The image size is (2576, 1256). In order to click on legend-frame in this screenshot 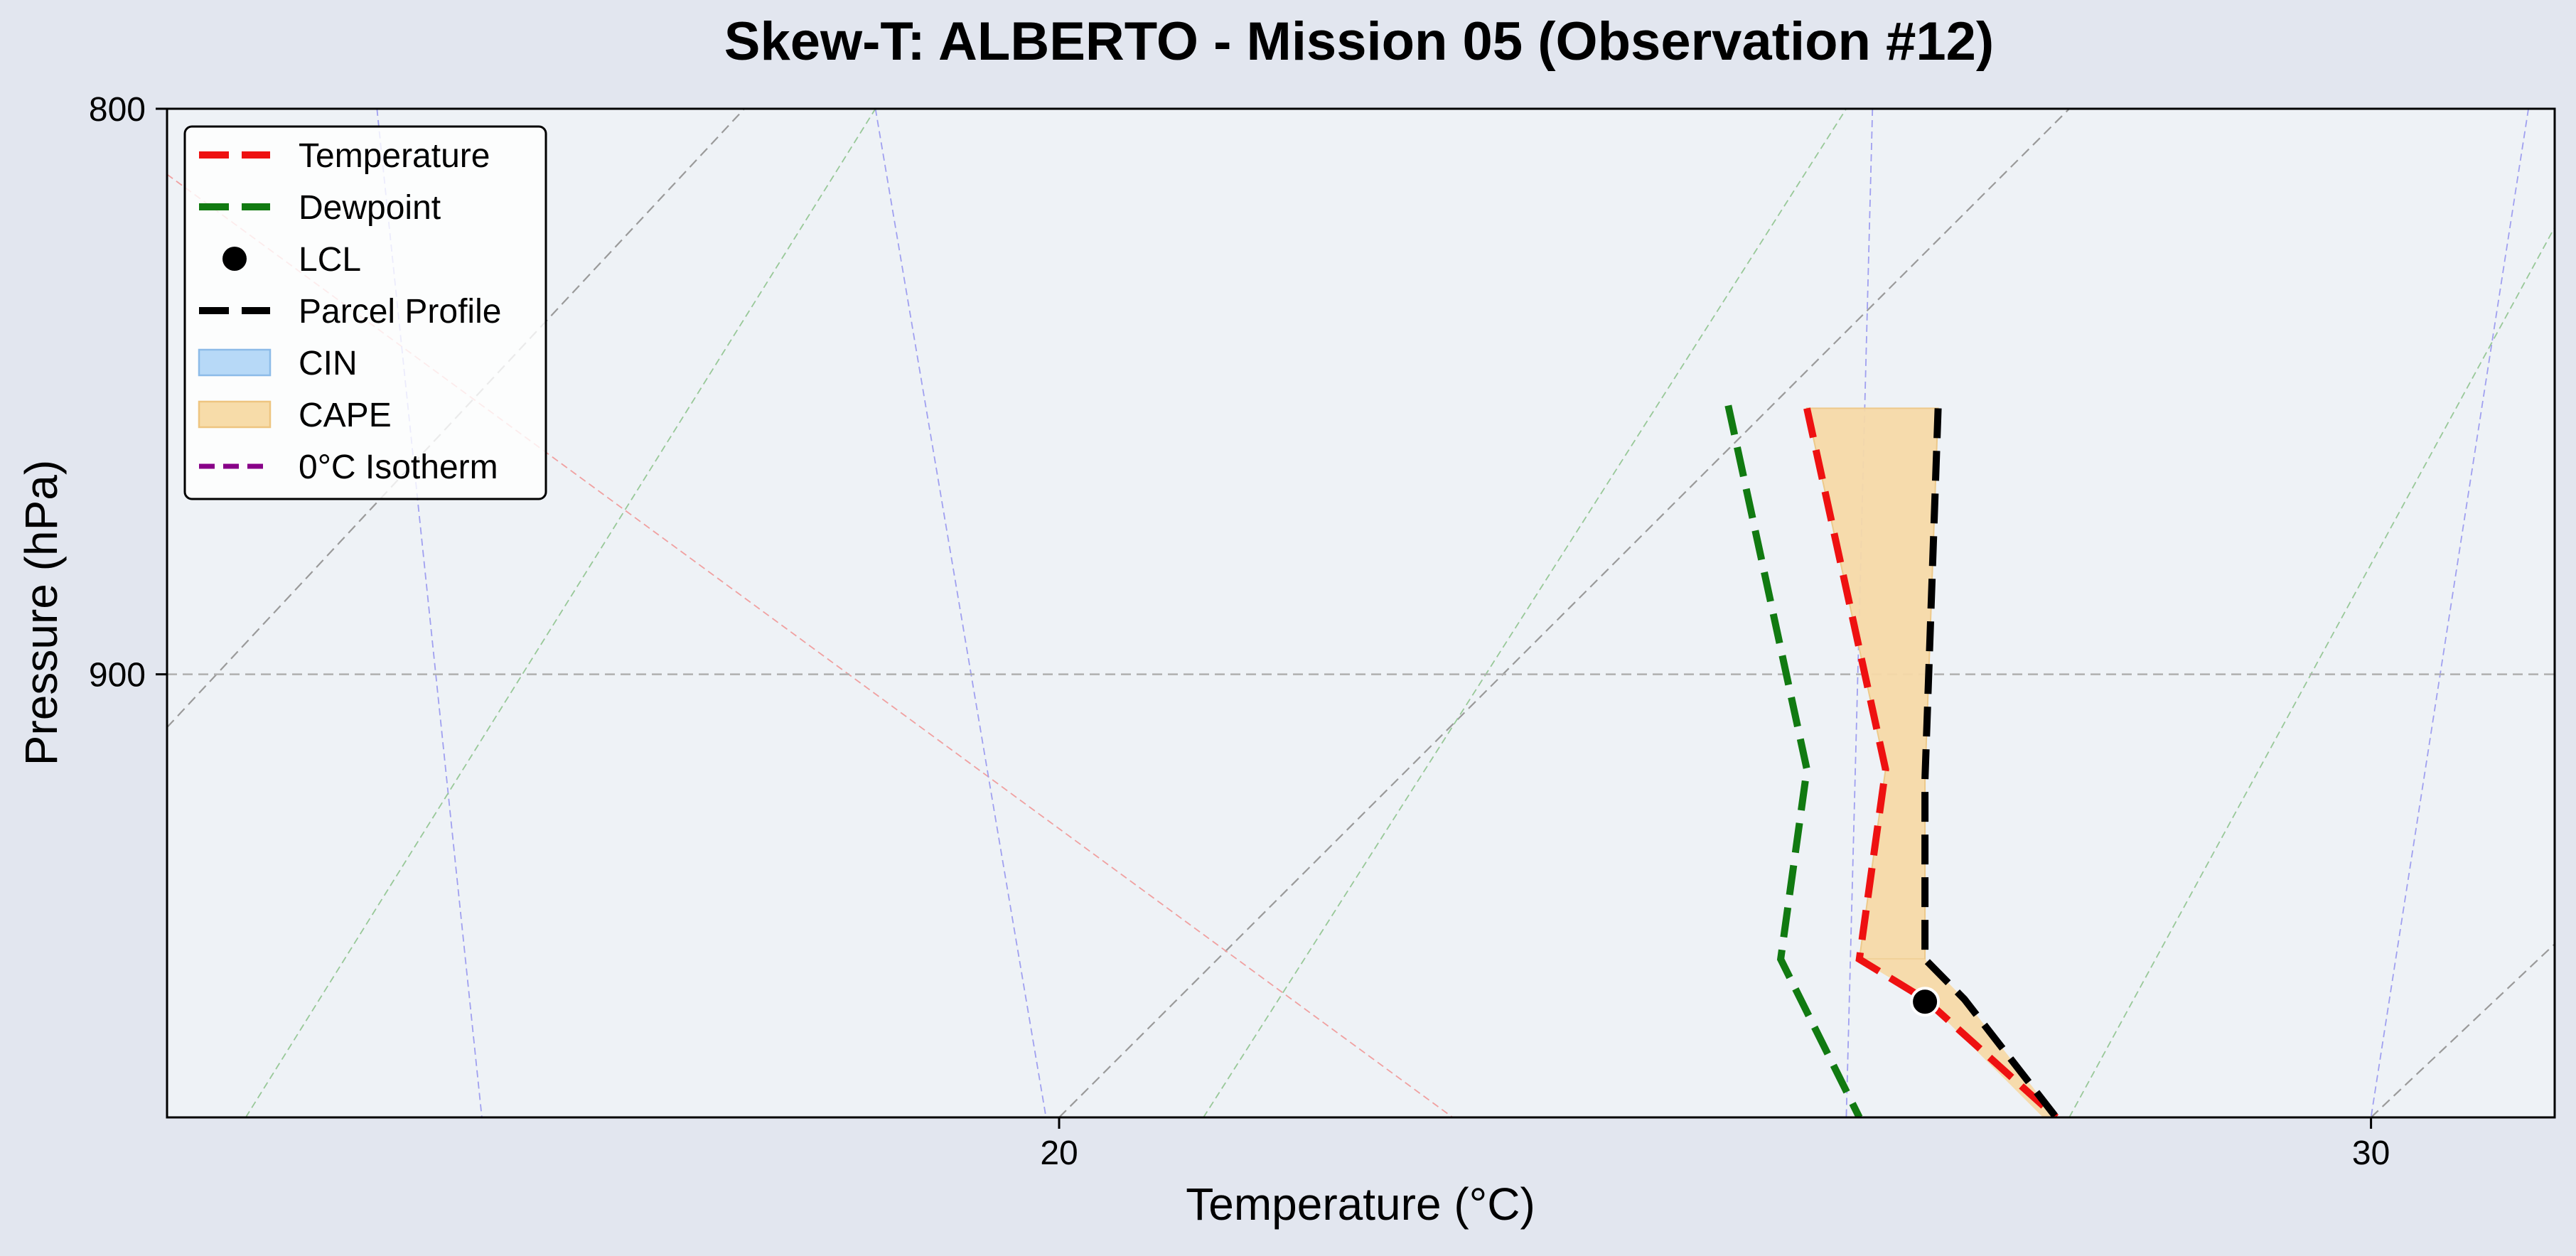, I will do `click(365, 312)`.